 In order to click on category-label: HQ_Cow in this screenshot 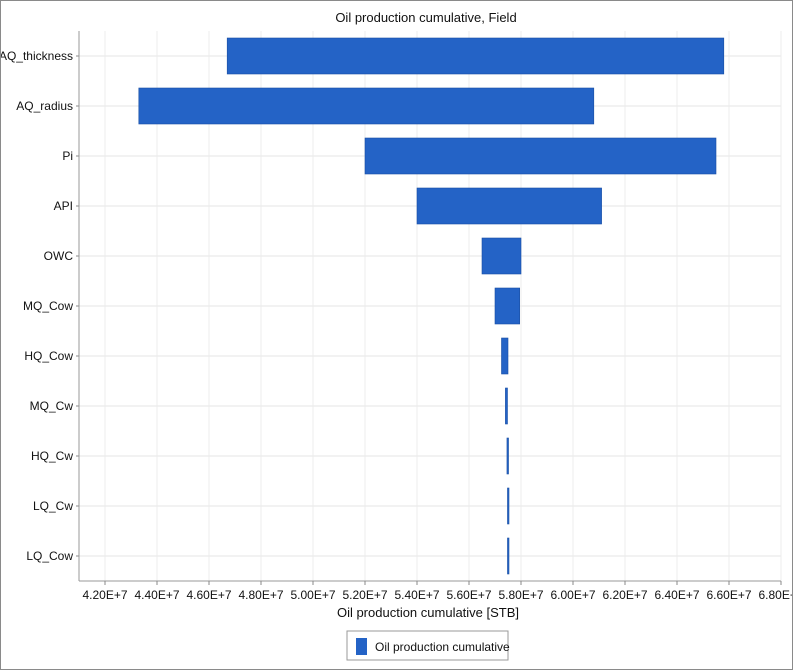, I will do `click(48, 356)`.